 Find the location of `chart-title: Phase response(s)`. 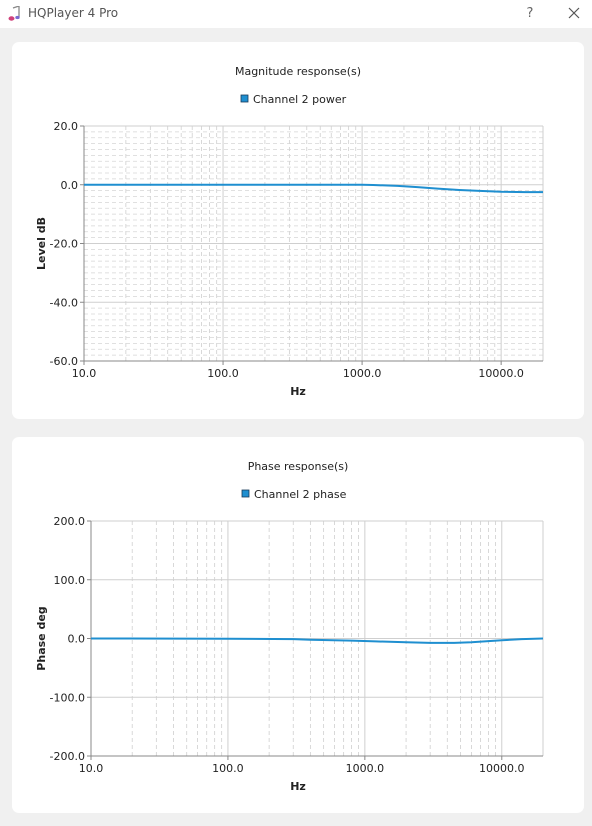

chart-title: Phase response(s) is located at coordinates (298, 466).